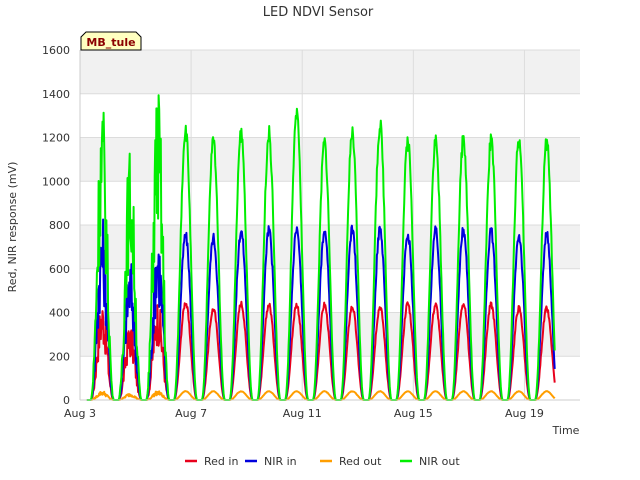  Describe the element at coordinates (59, 269) in the screenshot. I see `y-tick-label: 600` at that location.